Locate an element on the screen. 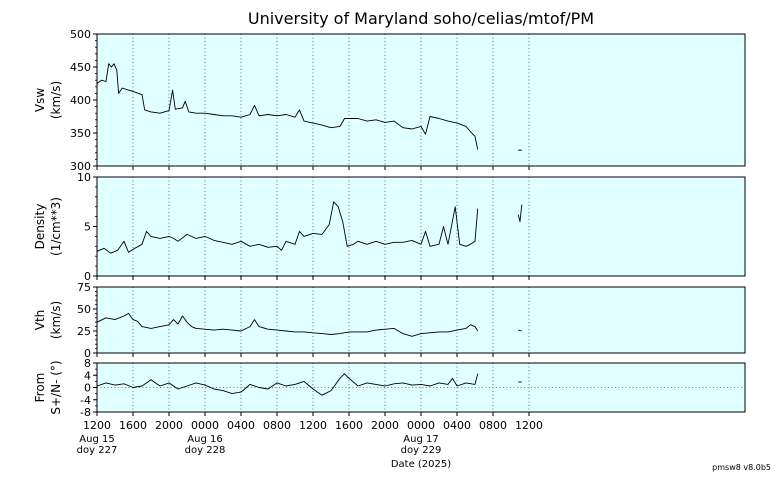 The width and height of the screenshot is (776, 480). y-axis-unit: S+/N- (°) is located at coordinates (56, 387).